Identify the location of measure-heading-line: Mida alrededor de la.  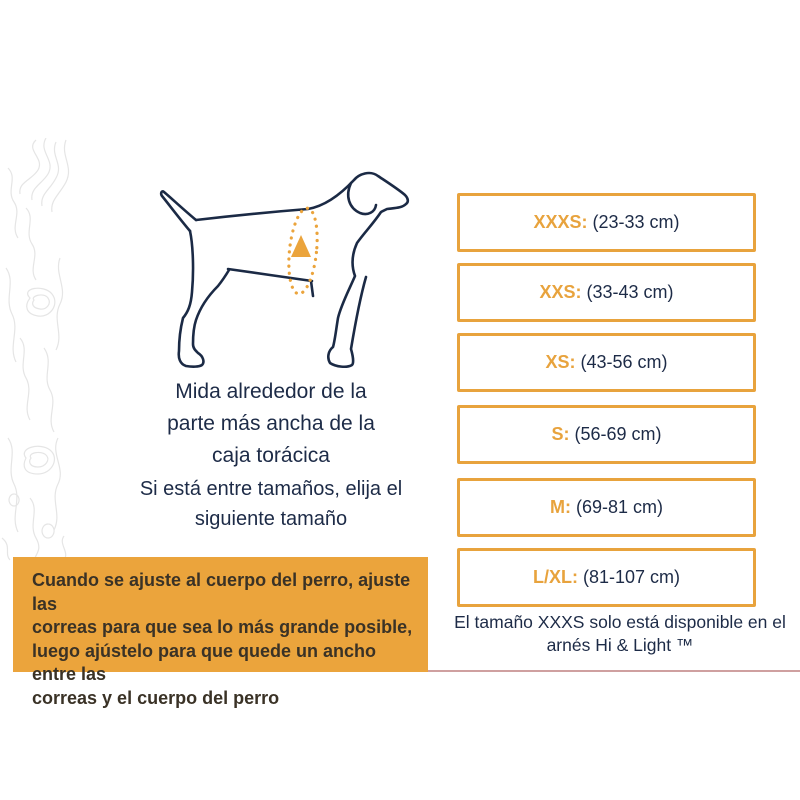
(271, 391).